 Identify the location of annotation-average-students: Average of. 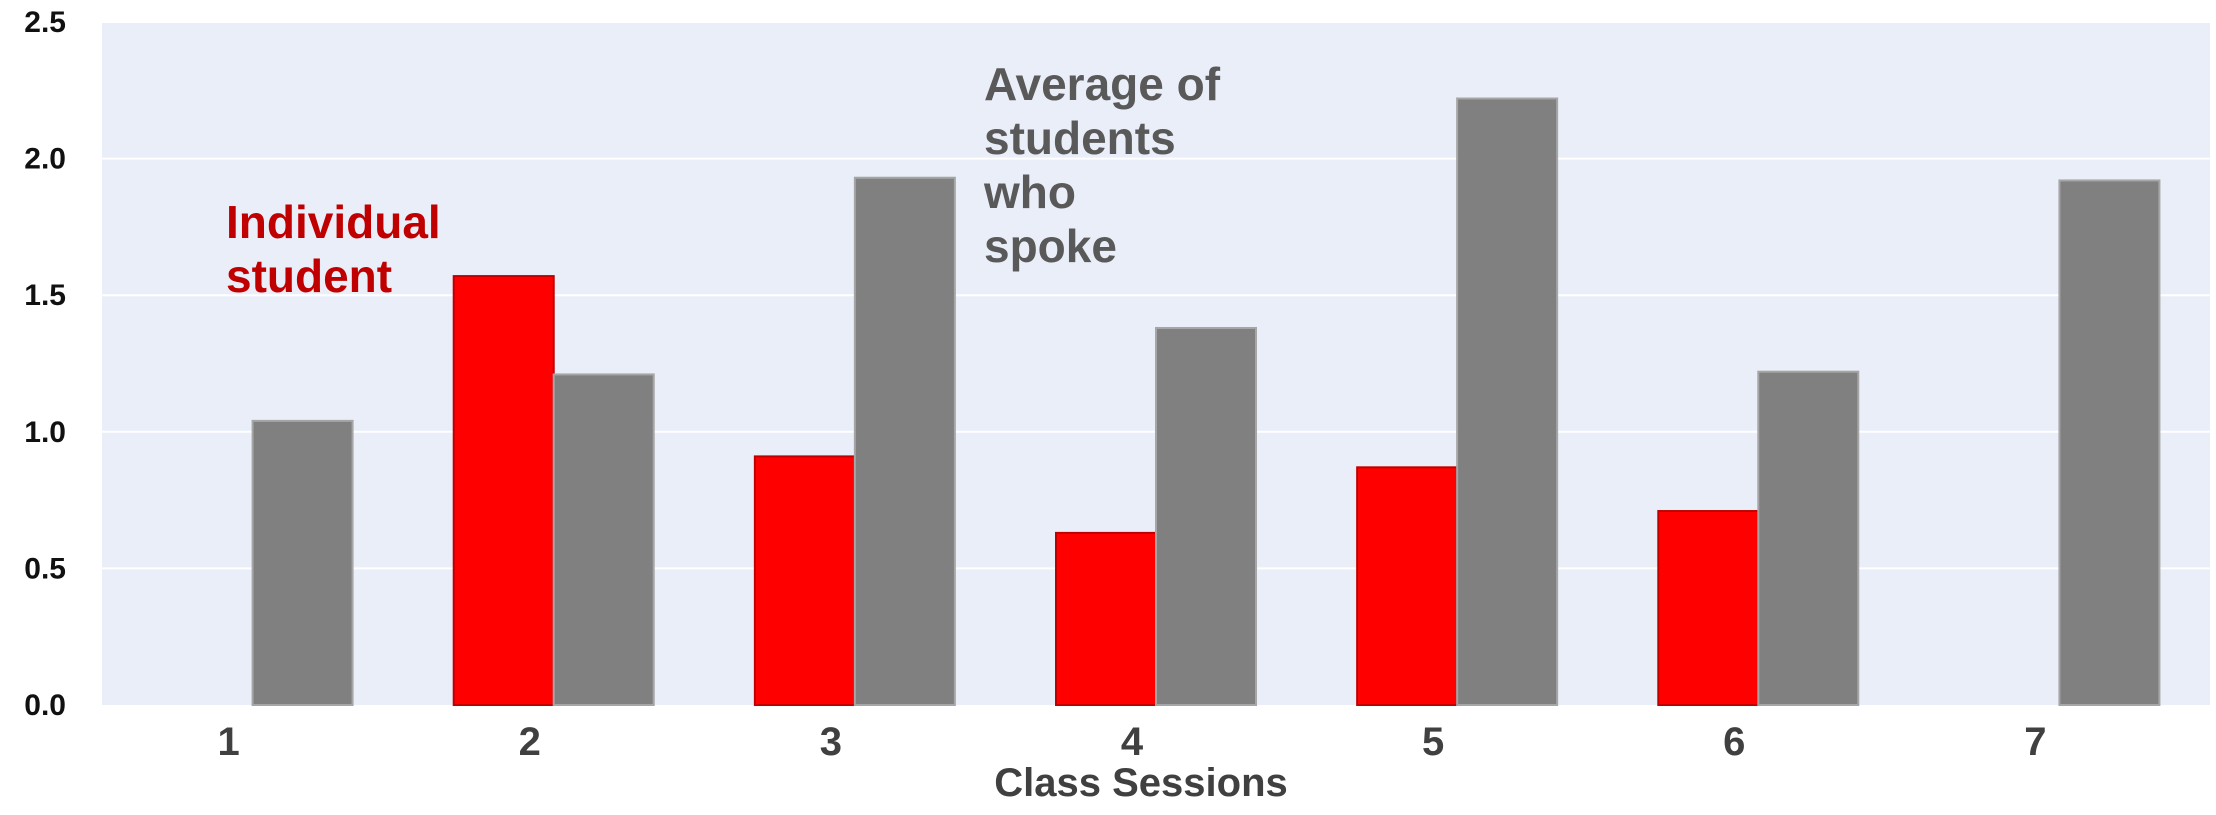
(1102, 84).